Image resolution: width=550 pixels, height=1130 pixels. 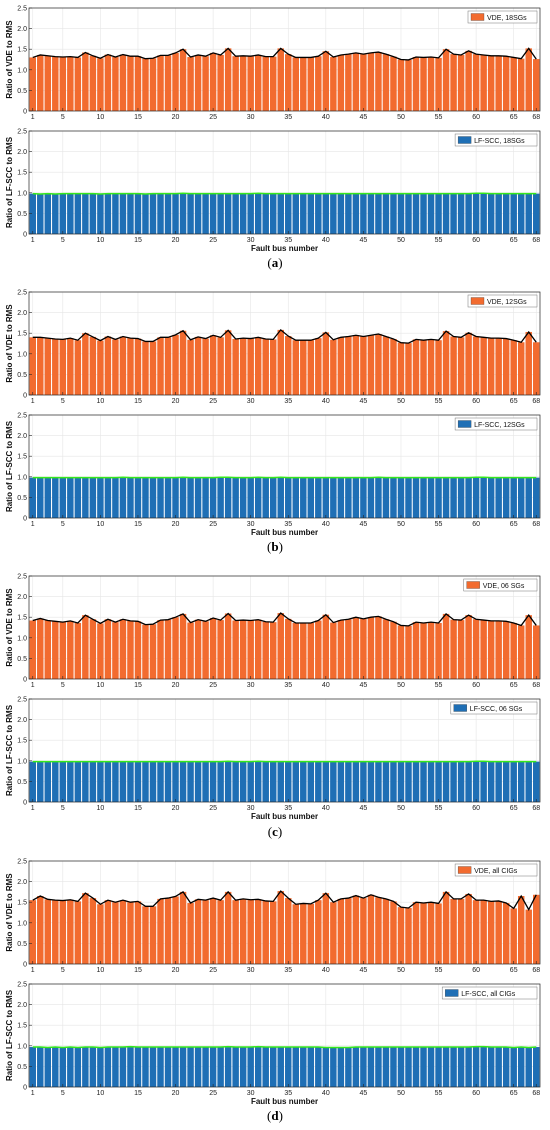 What do you see at coordinates (22, 477) in the screenshot?
I see `y-tick-label: 1.0` at bounding box center [22, 477].